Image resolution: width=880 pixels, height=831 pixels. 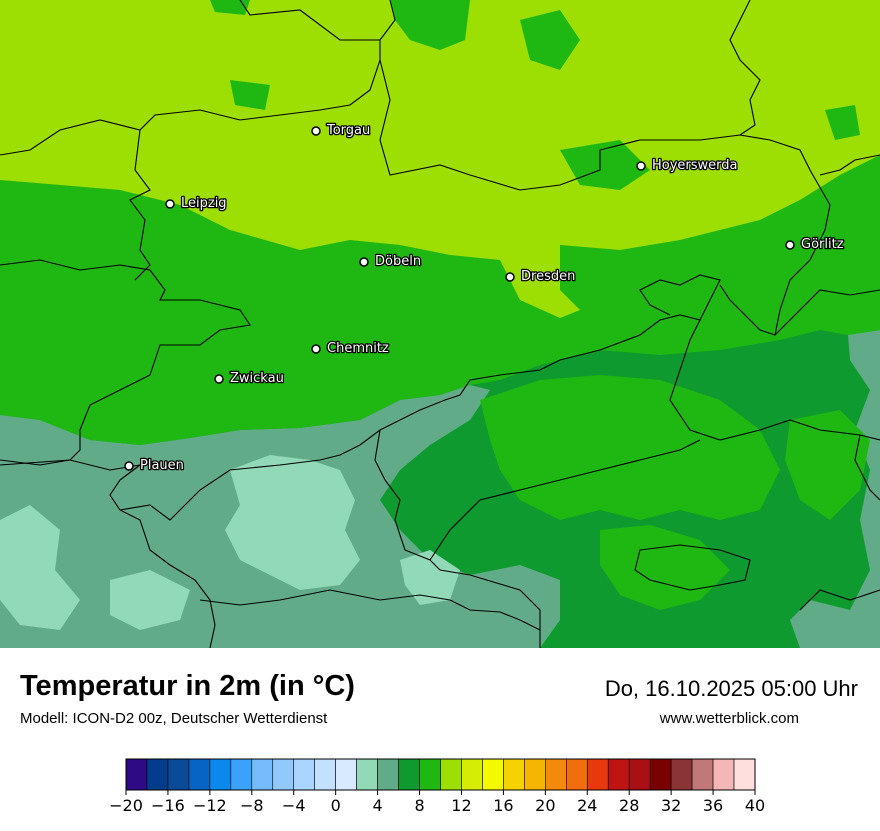 I want to click on city-dresden: Dresden, so click(x=541, y=276).